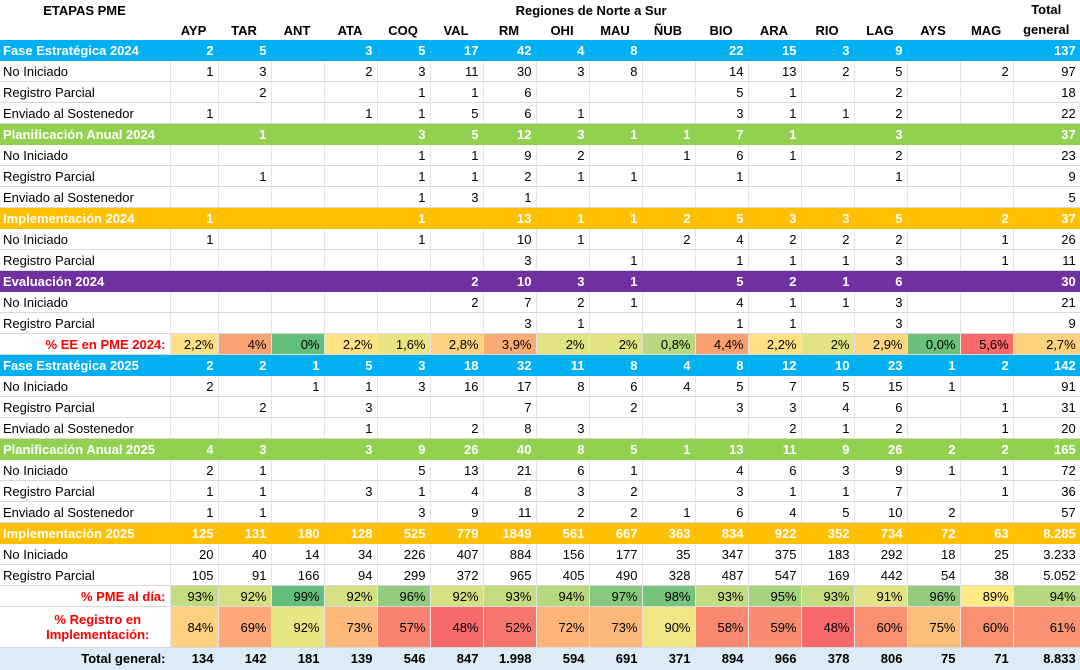 Image resolution: width=1080 pixels, height=670 pixels. I want to click on cell: 691, so click(616, 658).